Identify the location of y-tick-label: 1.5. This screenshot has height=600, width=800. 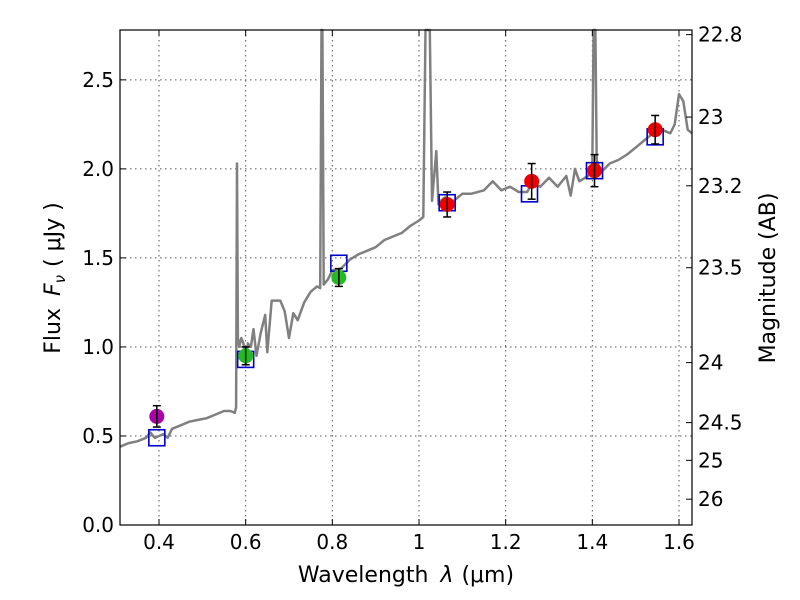
(98, 258).